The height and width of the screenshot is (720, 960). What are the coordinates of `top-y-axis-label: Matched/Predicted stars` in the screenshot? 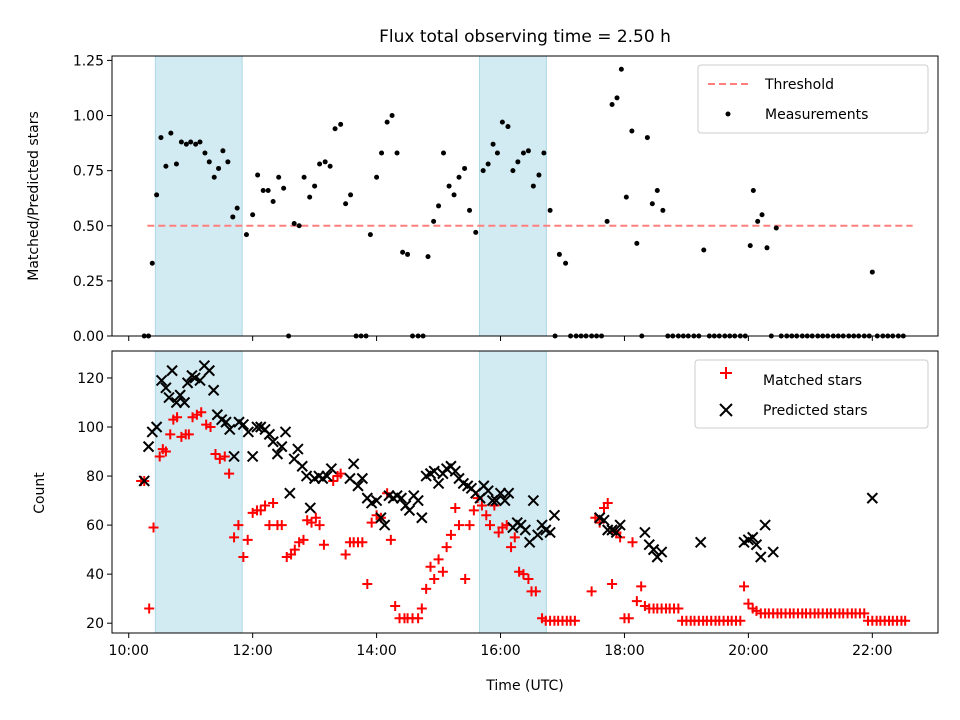 It's located at (34, 196).